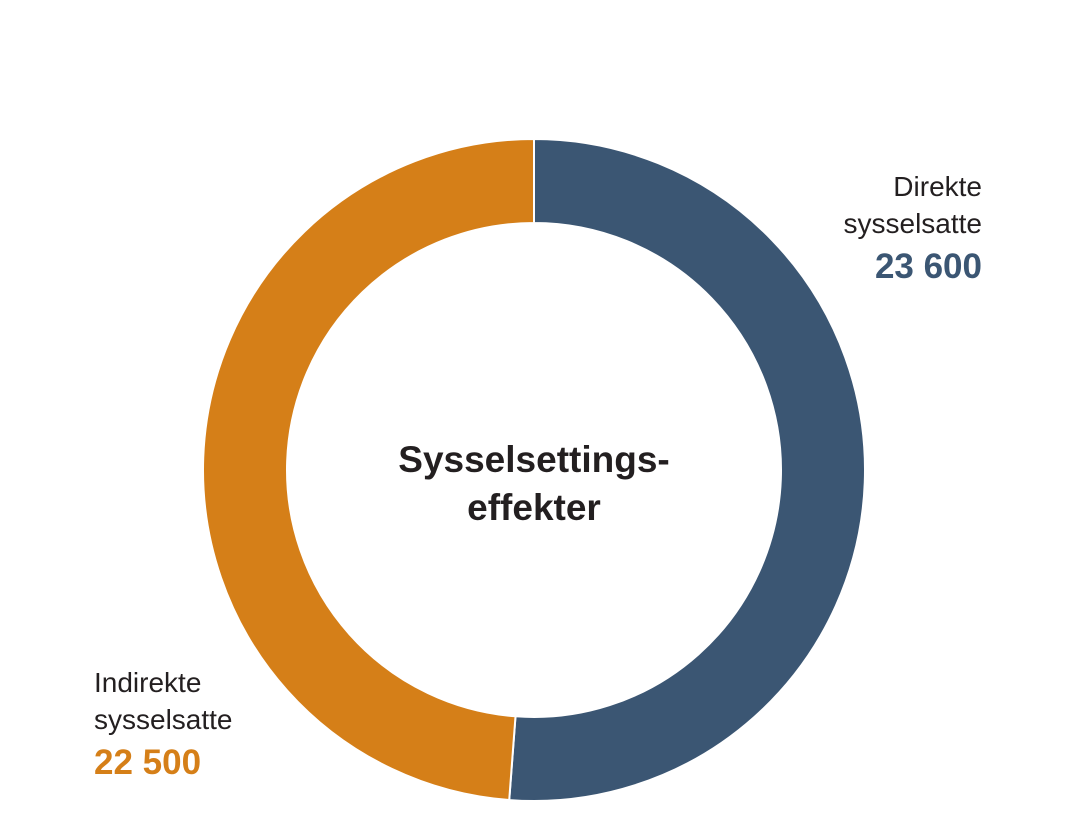 The height and width of the screenshot is (824, 1084). I want to click on indirect-employment-label: Indirekte sysselsatte 22 500, so click(163, 725).